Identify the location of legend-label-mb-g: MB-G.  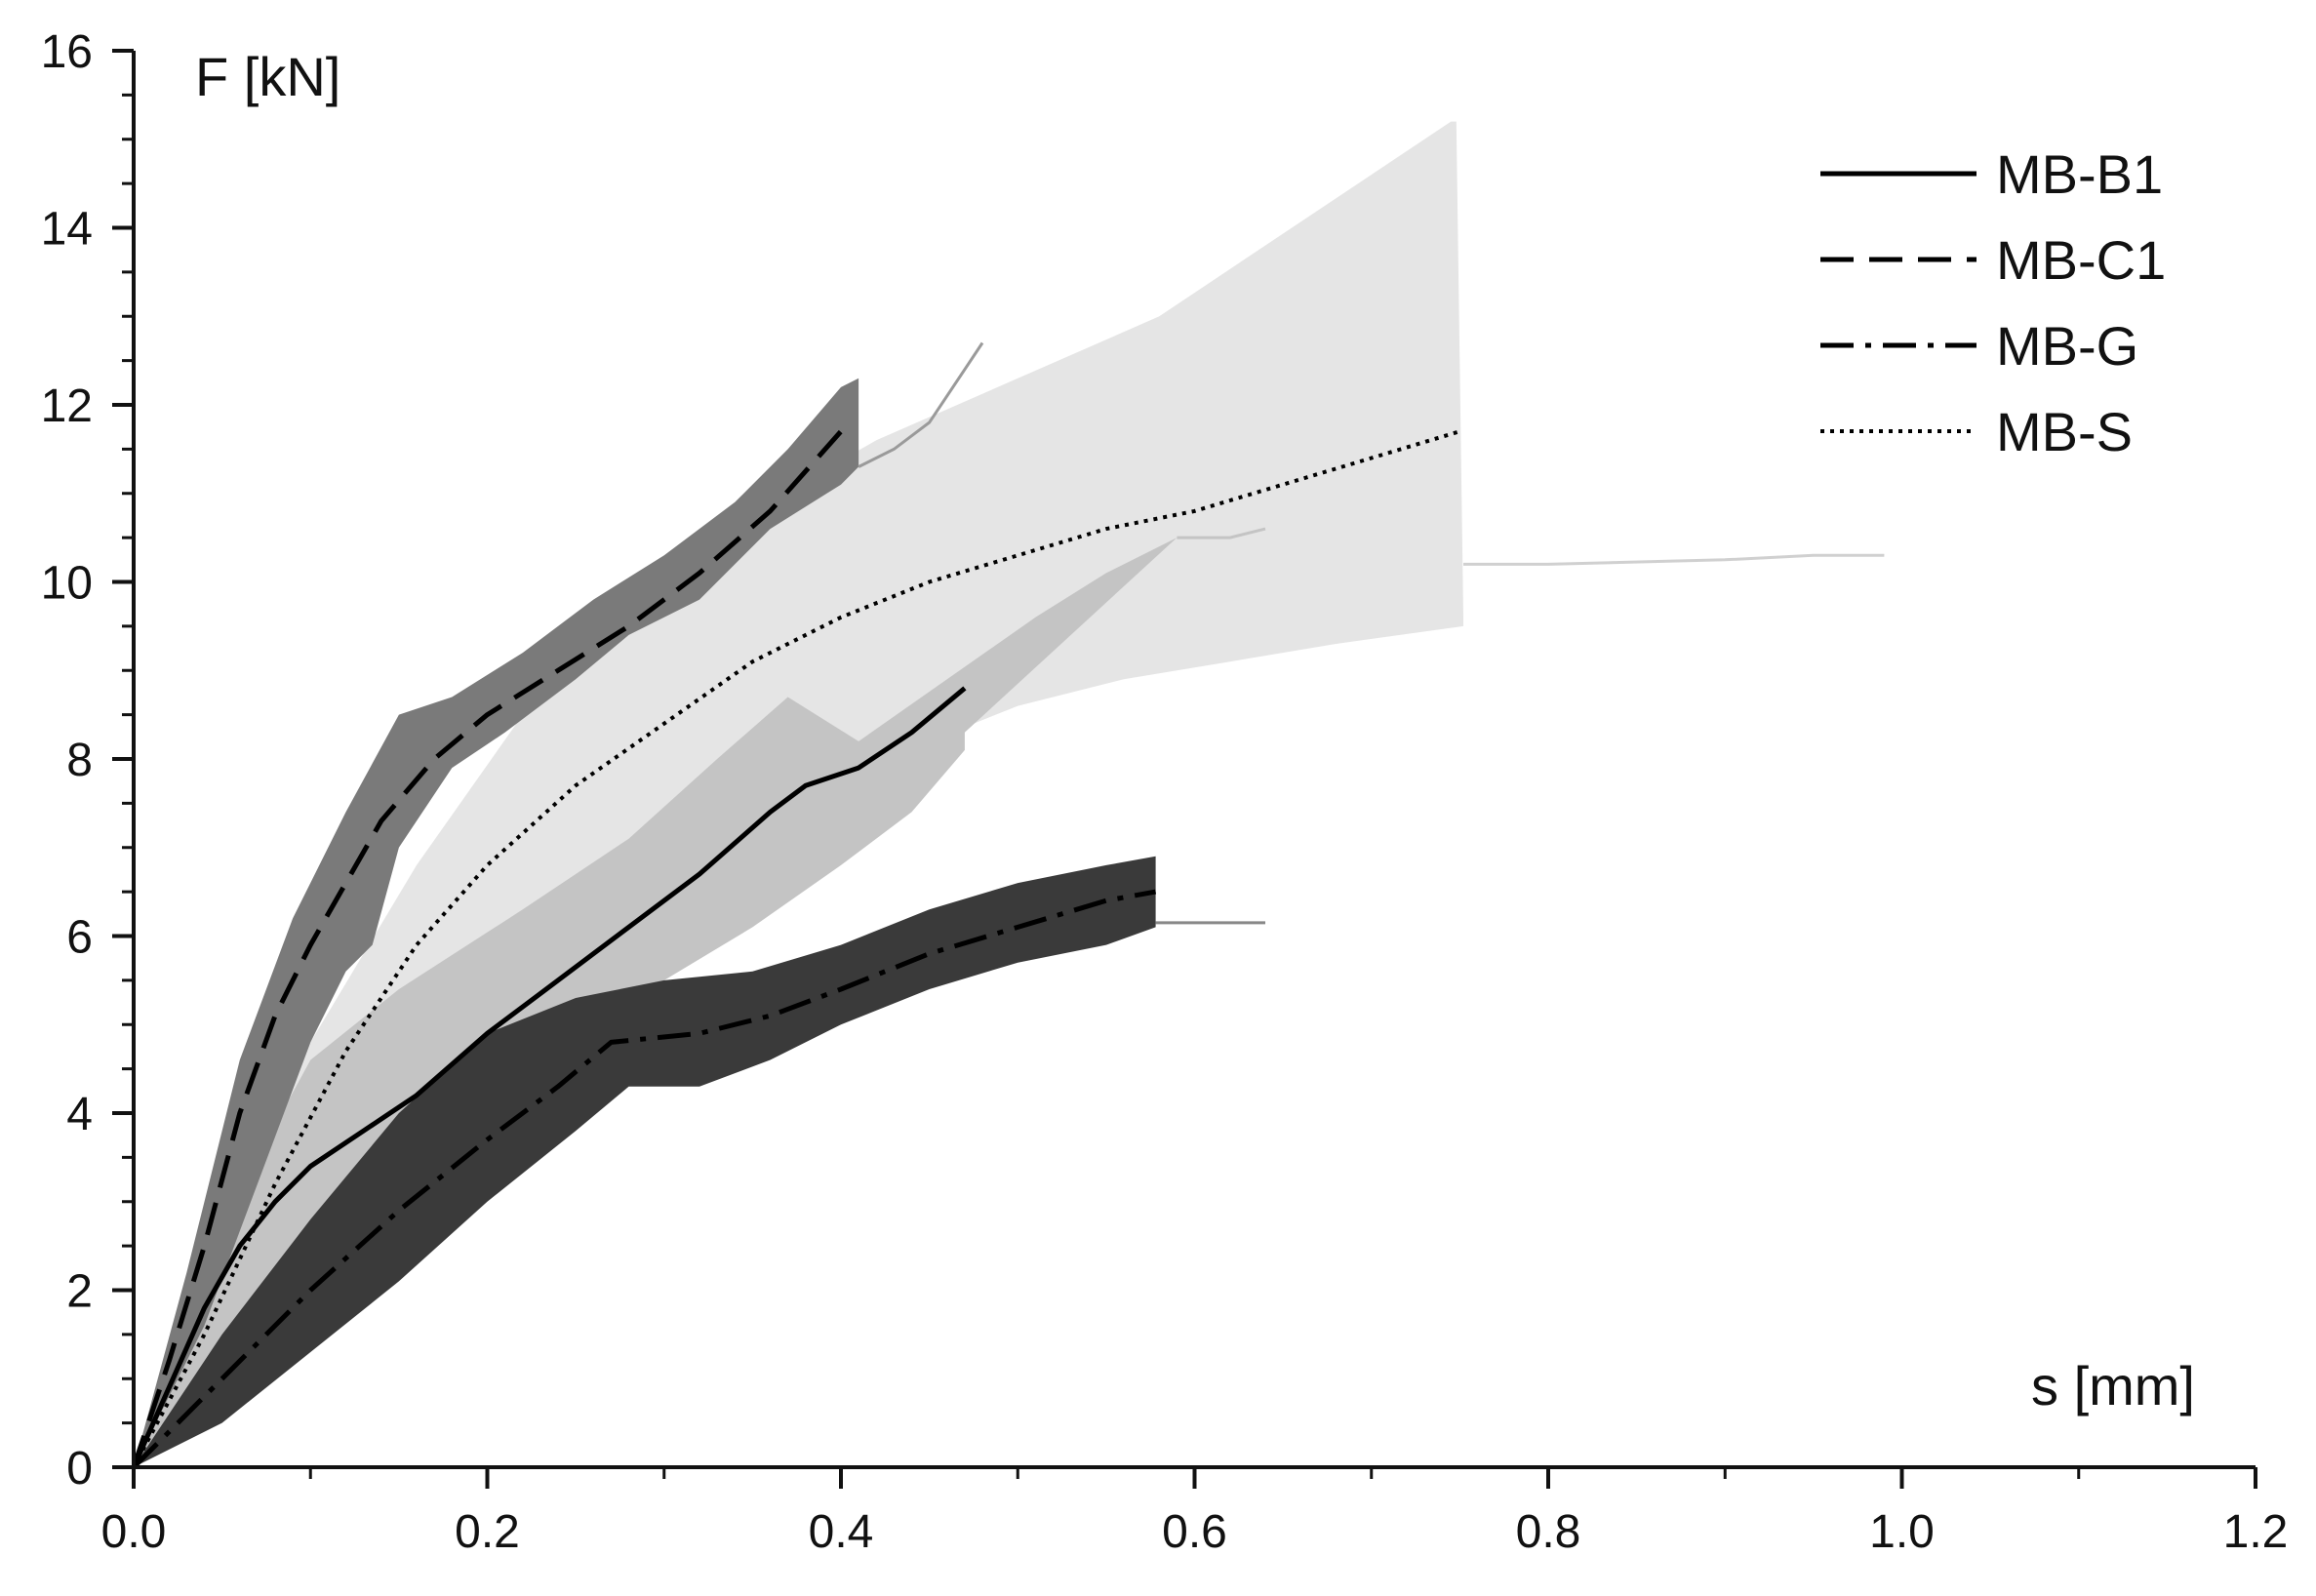
(2067, 346).